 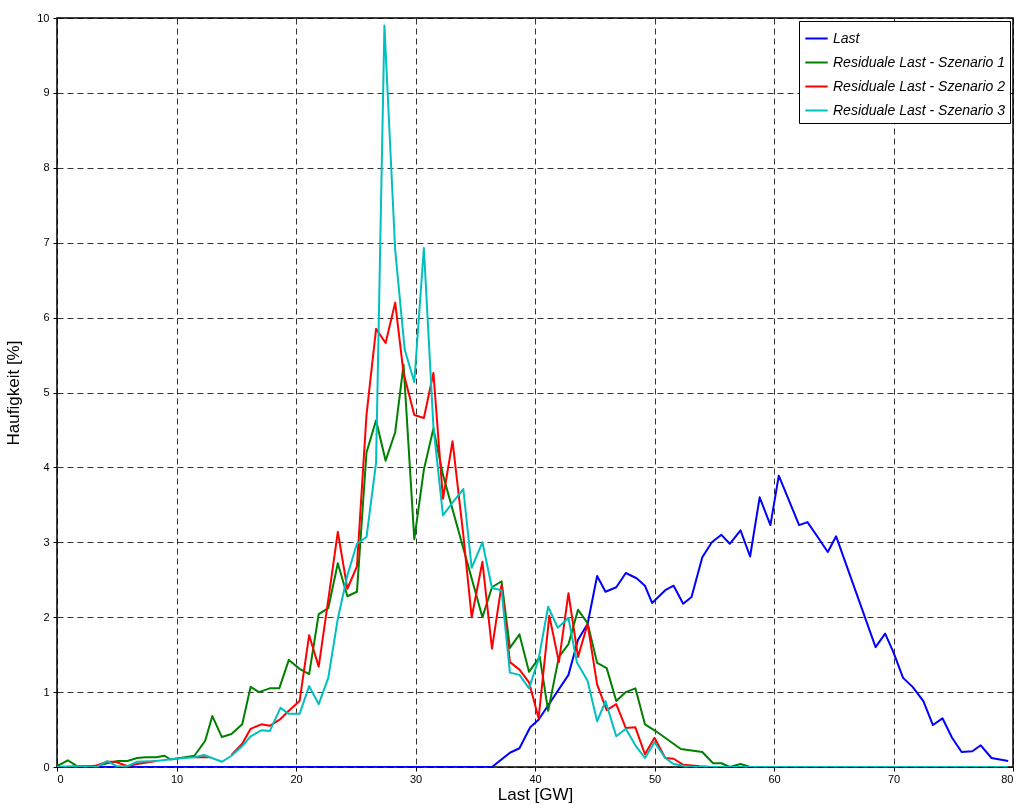 What do you see at coordinates (46, 317) in the screenshot?
I see `y-tick-label: 6` at bounding box center [46, 317].